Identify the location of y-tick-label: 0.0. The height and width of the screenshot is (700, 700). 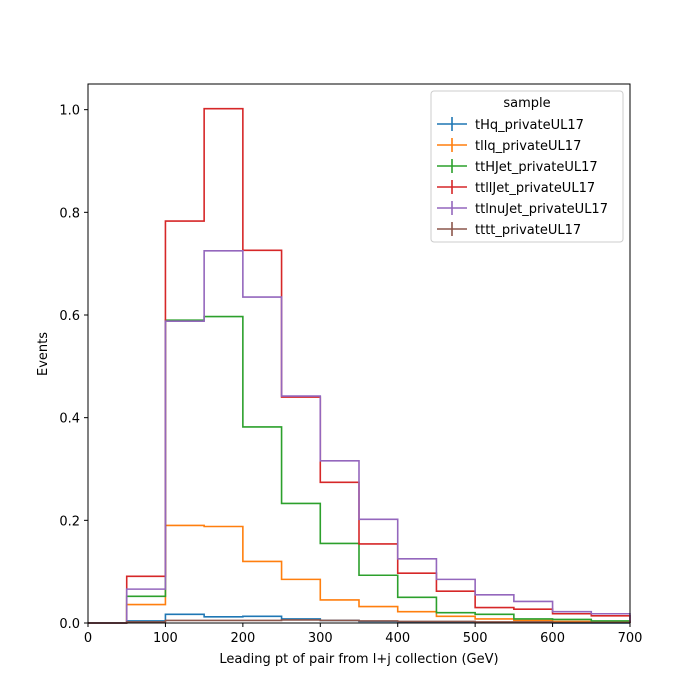
(69, 624).